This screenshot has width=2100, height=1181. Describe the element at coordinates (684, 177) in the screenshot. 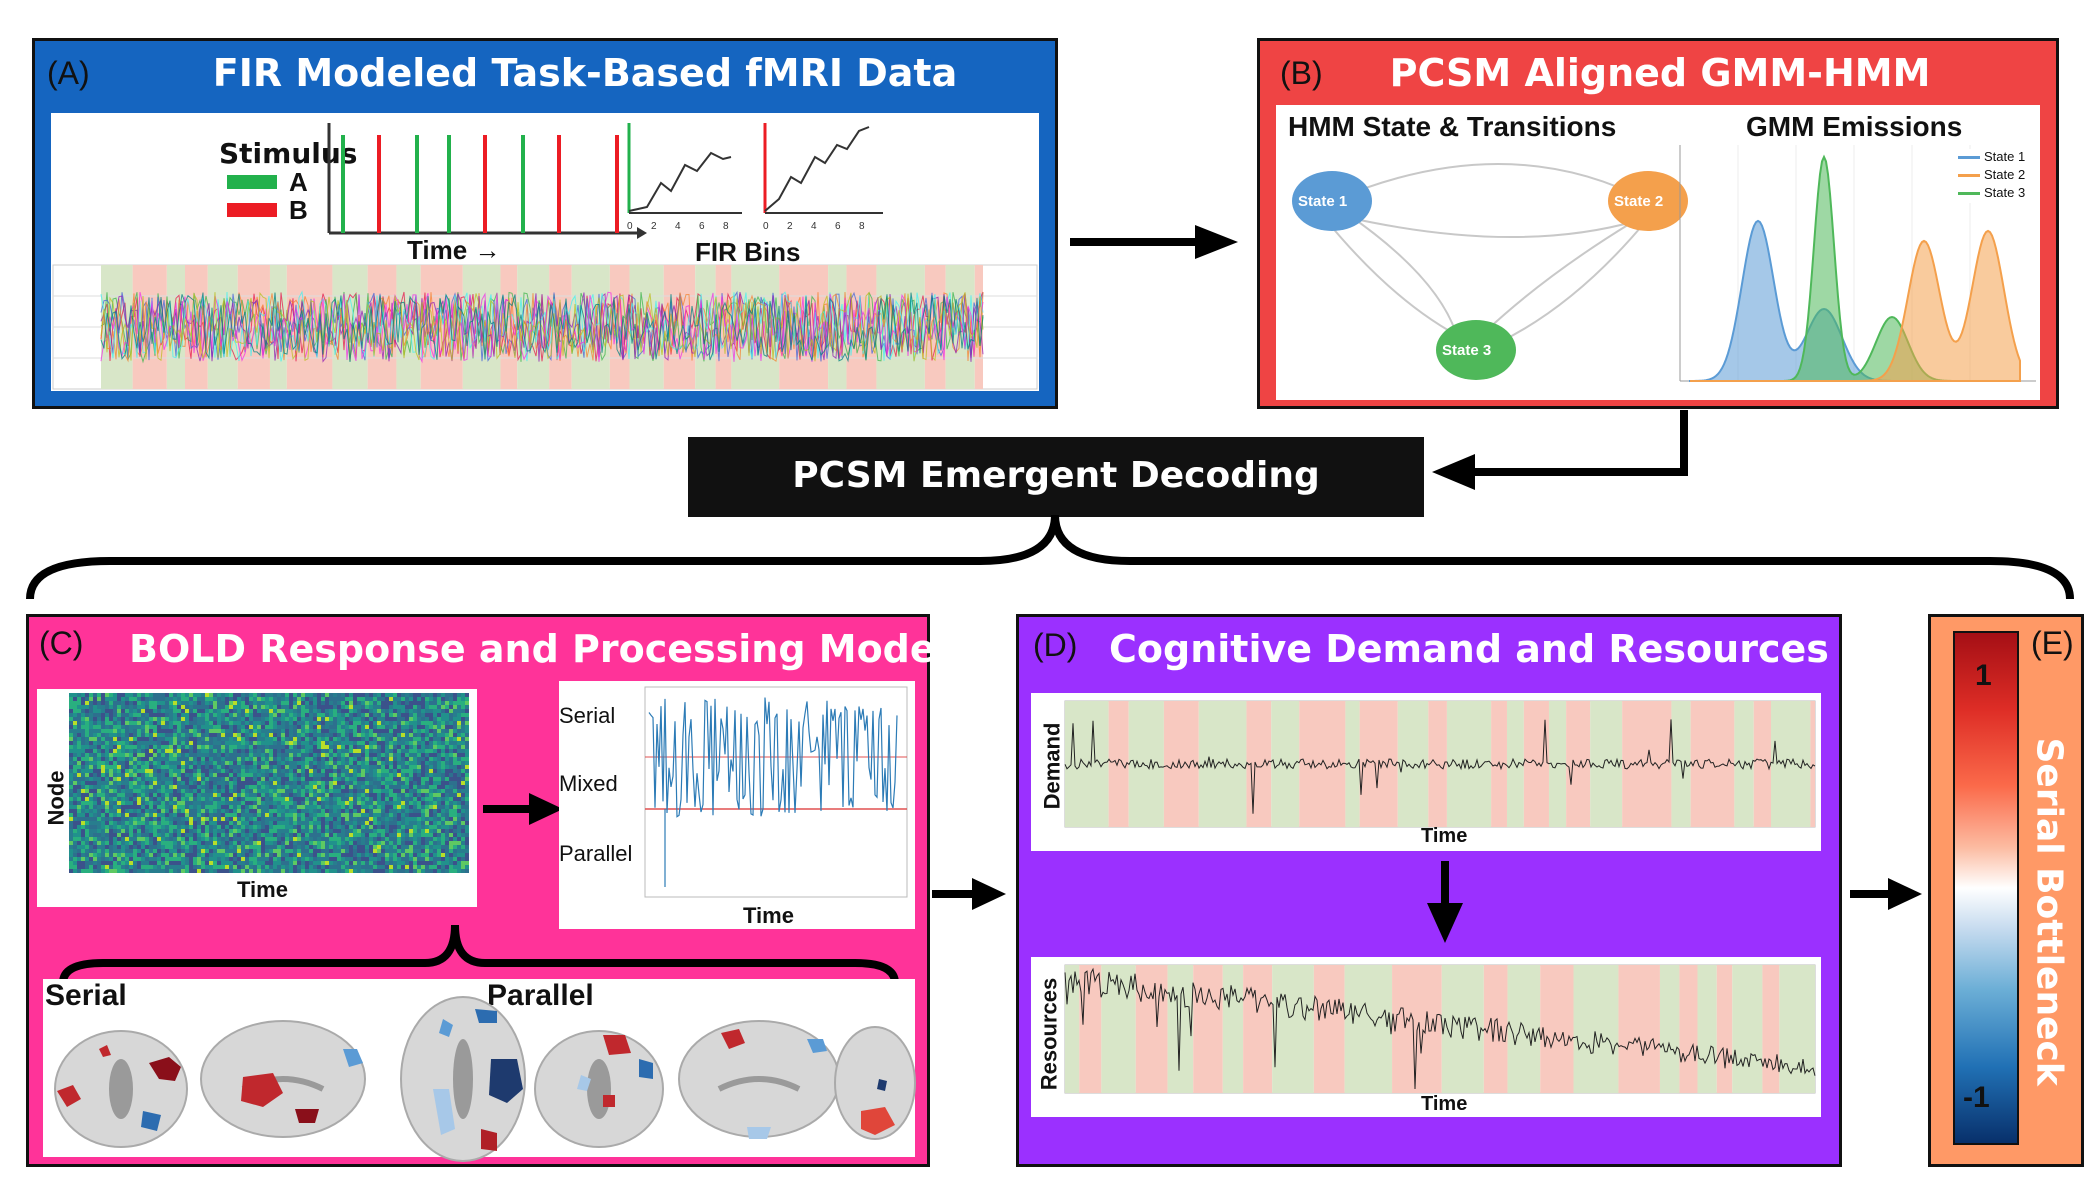

I see `fir-plot-a: 0 2 4 6 8` at that location.